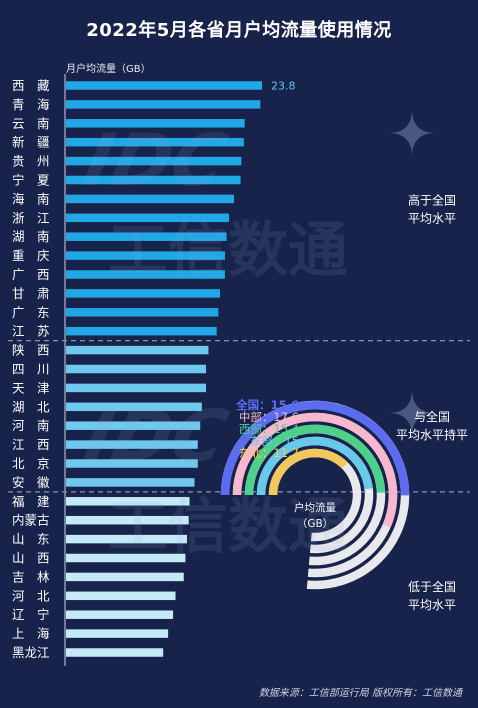  Describe the element at coordinates (31, 576) in the screenshot. I see `category-label: 吉 林` at that location.